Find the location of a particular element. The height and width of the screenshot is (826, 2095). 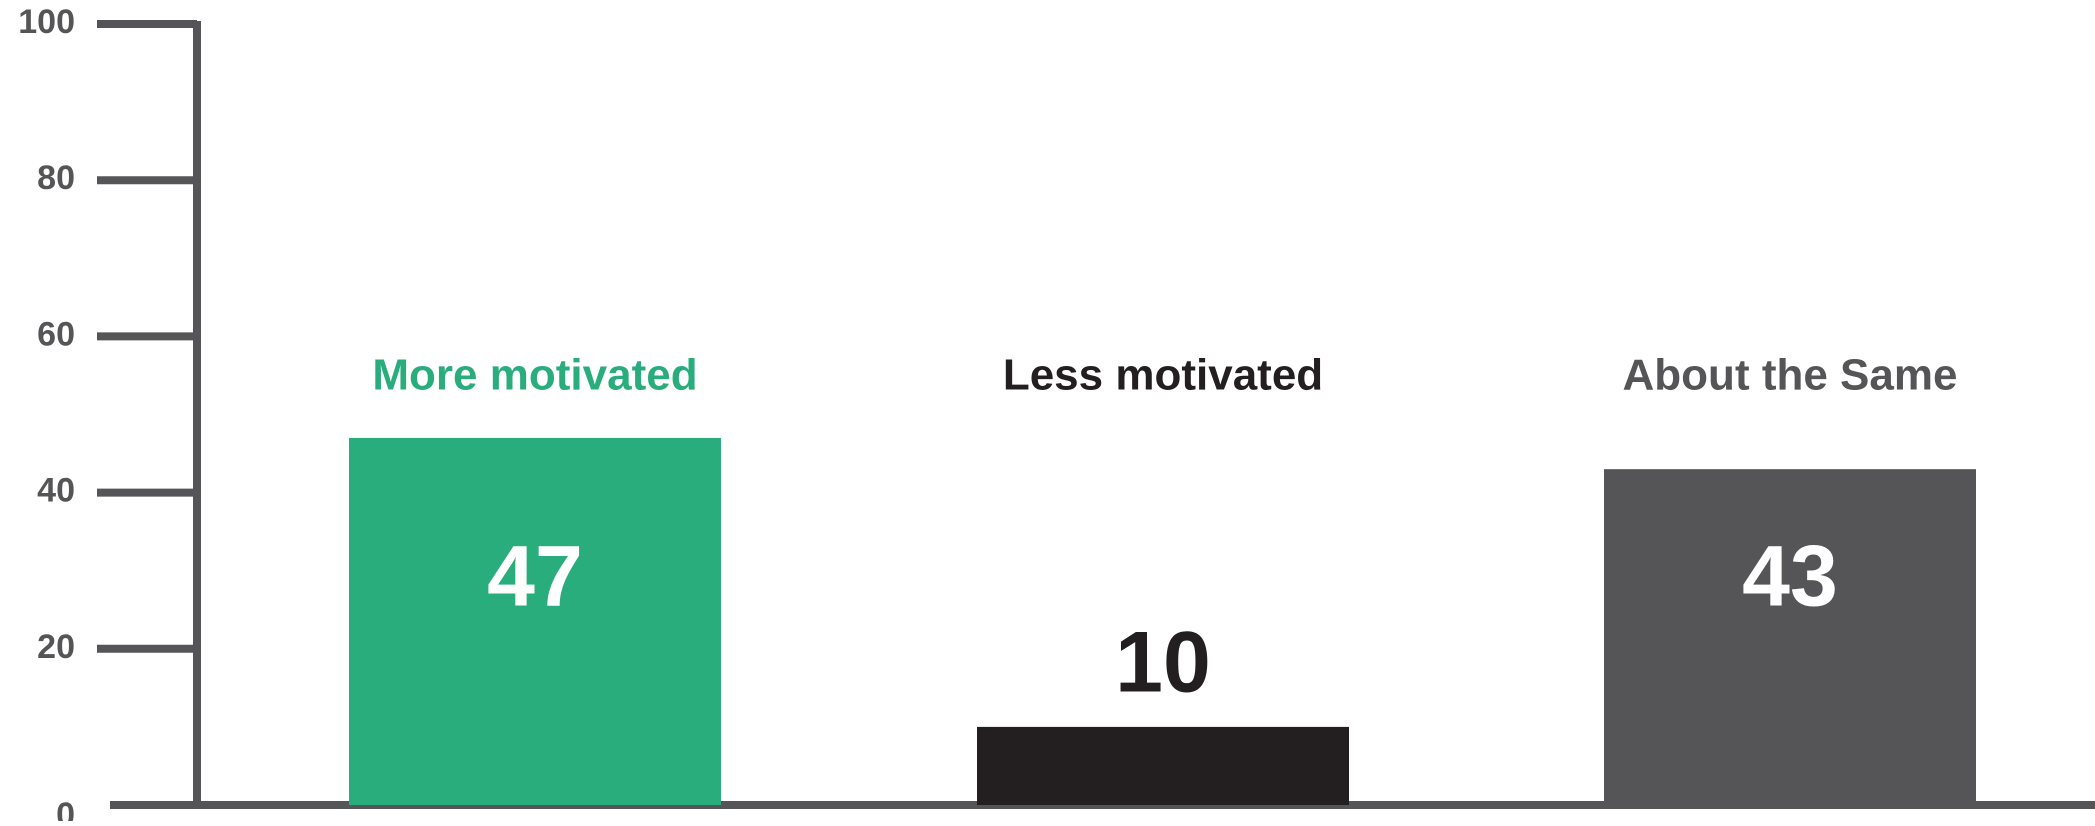

data-label: 43 is located at coordinates (1790, 577).